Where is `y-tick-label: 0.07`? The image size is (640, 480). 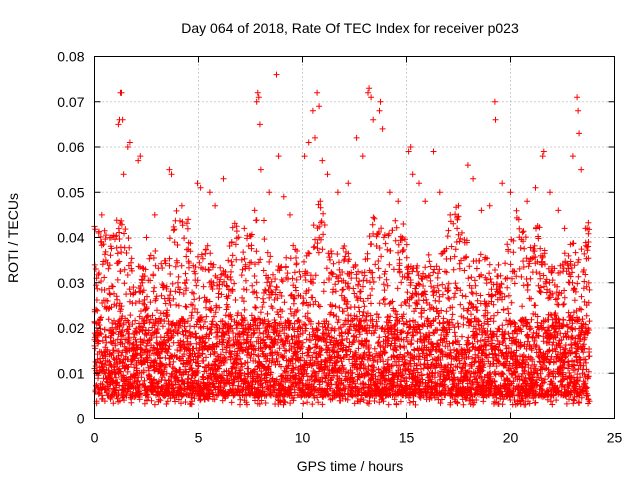 y-tick-label: 0.07 is located at coordinates (70, 102).